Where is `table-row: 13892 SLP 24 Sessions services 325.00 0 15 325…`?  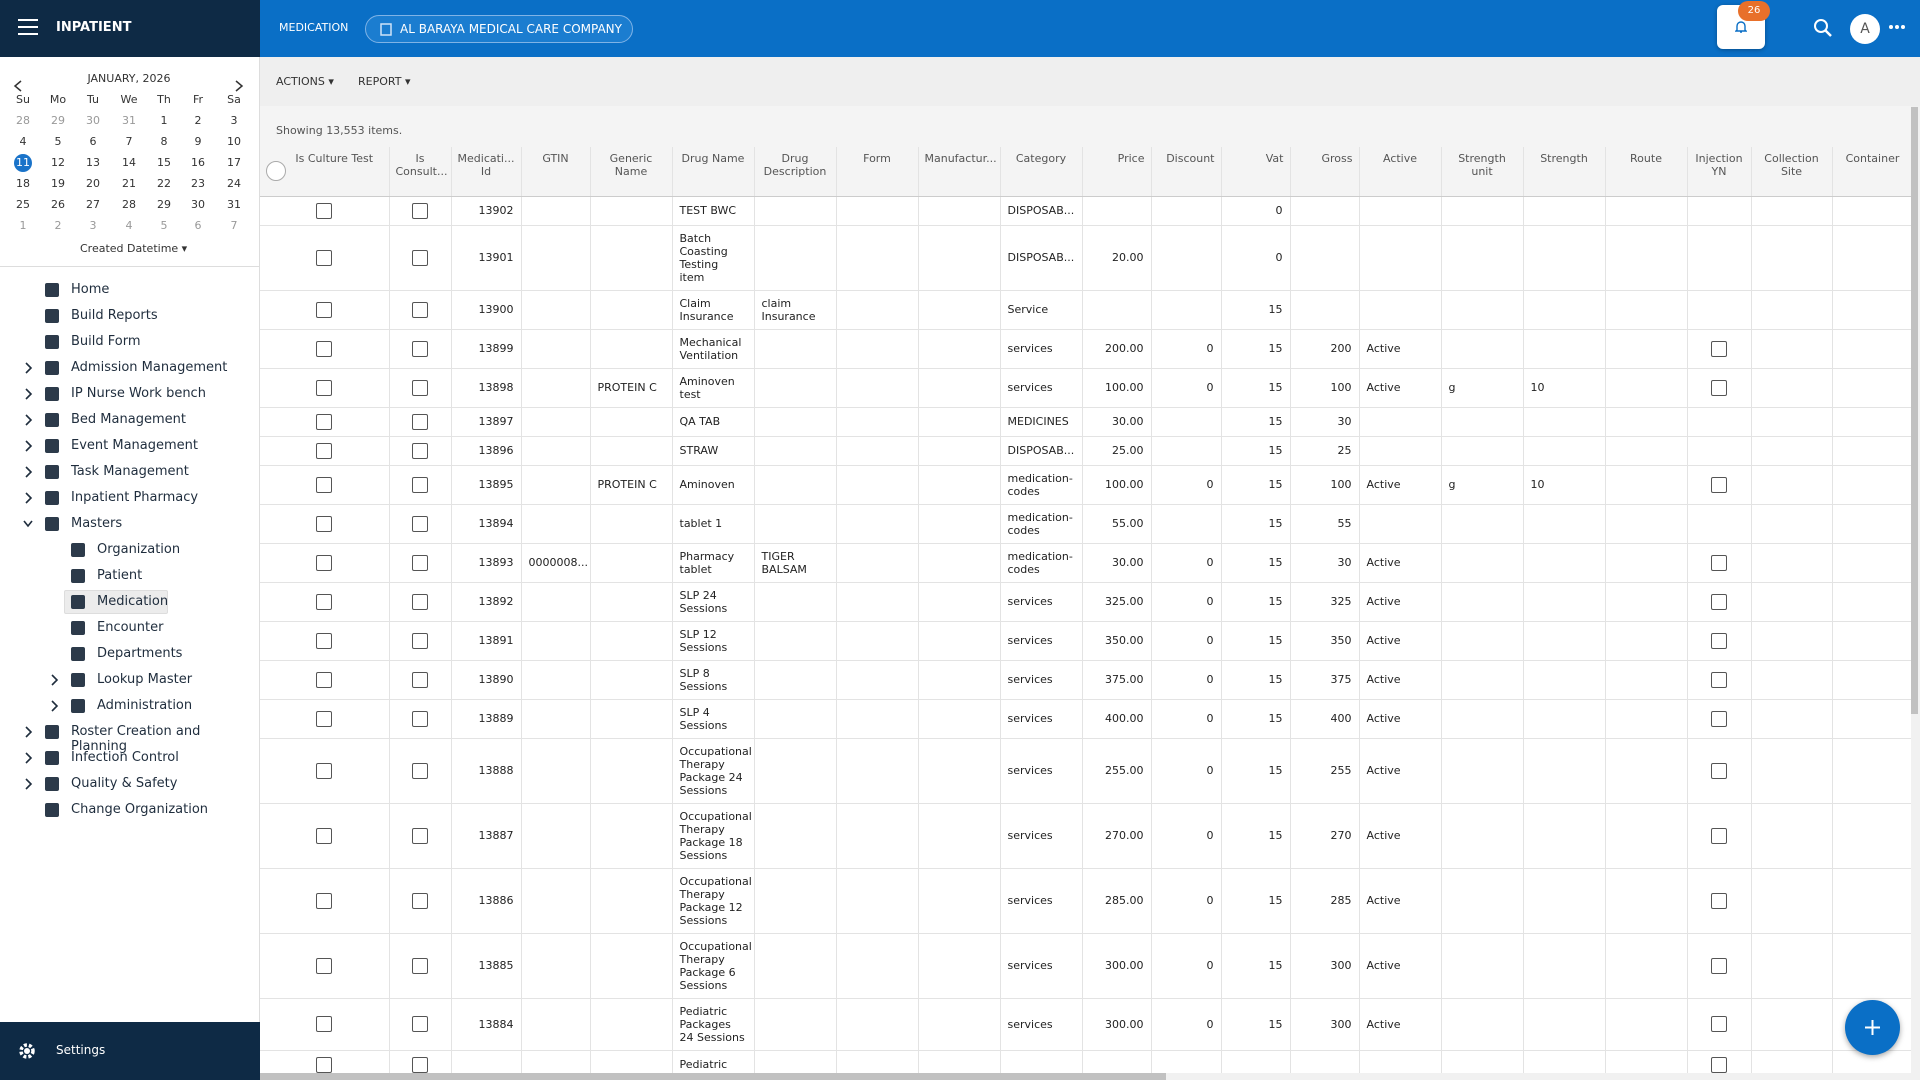 table-row: 13892 SLP 24 Sessions services 325.00 0 15 325… is located at coordinates (1085, 602).